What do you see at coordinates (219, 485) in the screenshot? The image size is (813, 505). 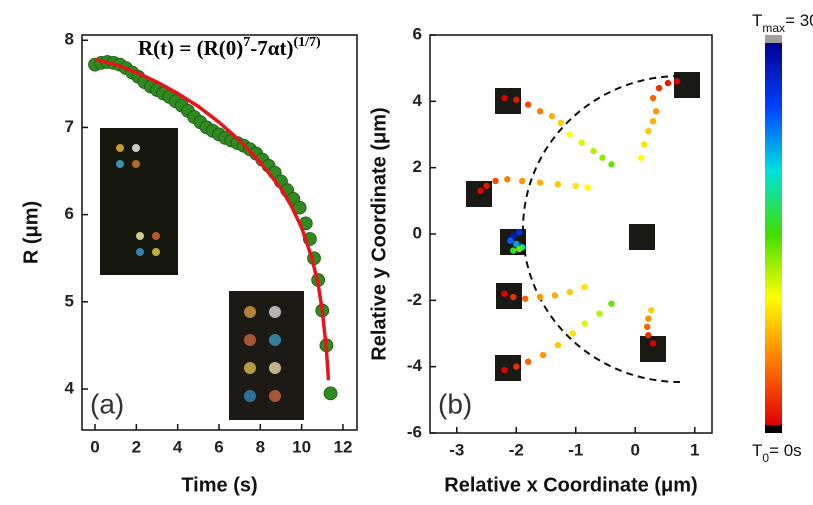 I see `x-axis-label: Time (s)` at bounding box center [219, 485].